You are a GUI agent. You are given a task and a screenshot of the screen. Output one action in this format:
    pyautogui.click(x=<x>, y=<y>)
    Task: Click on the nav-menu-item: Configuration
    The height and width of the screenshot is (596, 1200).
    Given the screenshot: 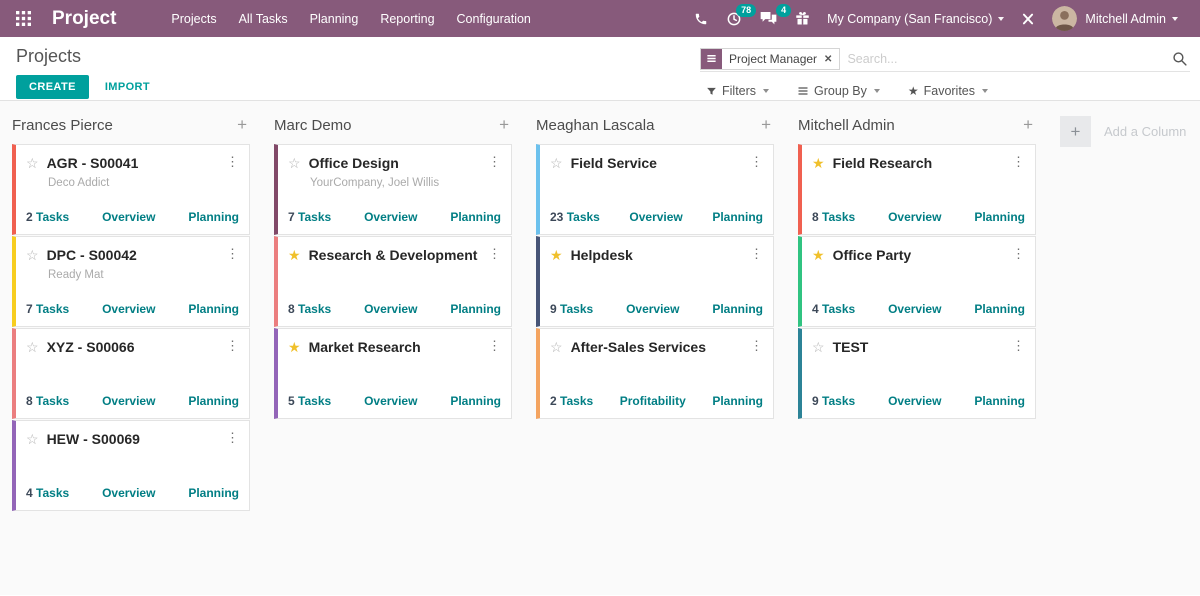 What is the action you would take?
    pyautogui.click(x=493, y=18)
    